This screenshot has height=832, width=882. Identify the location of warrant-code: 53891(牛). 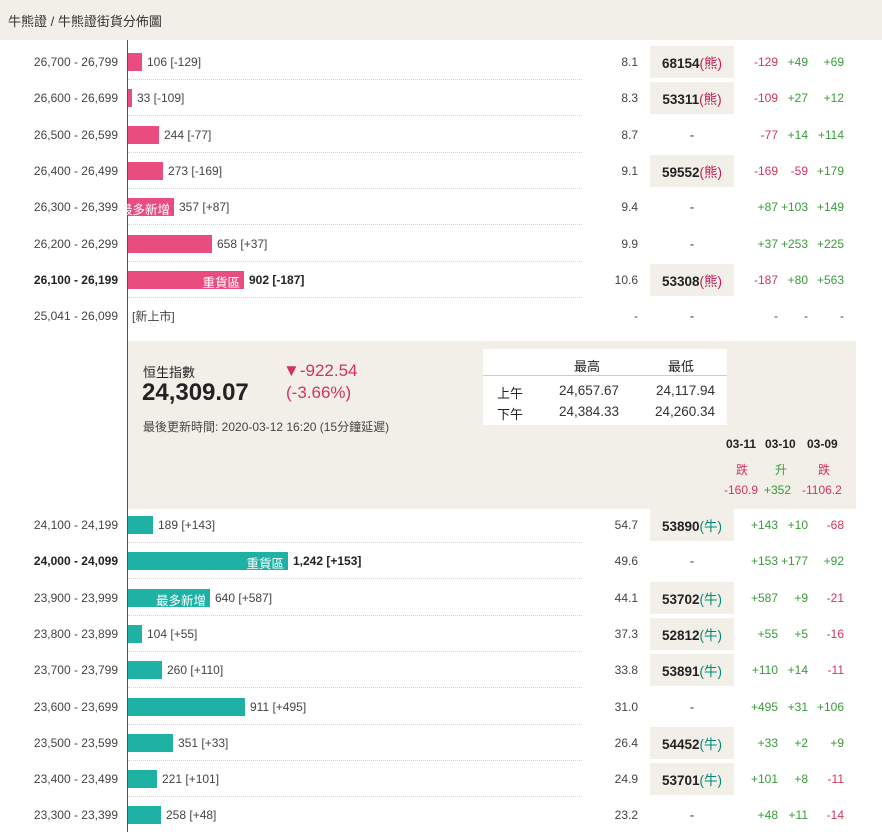
(692, 670).